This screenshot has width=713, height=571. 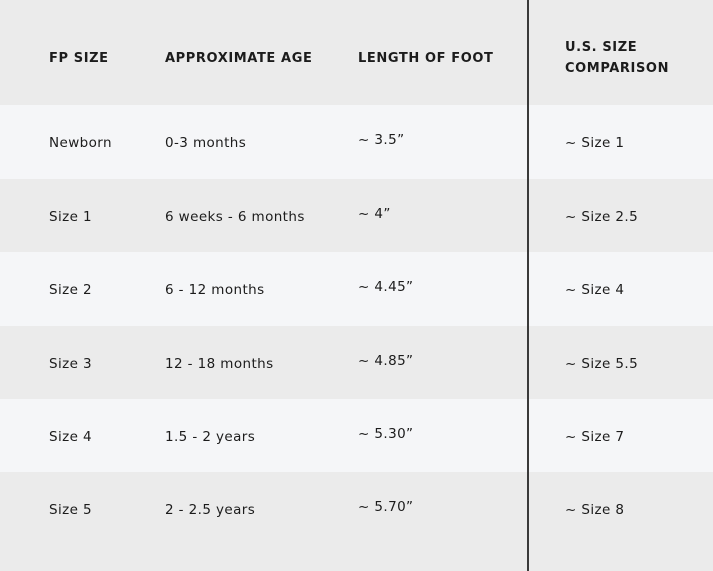 What do you see at coordinates (602, 217) in the screenshot?
I see `cell-us-size: ~ Size 2.5` at bounding box center [602, 217].